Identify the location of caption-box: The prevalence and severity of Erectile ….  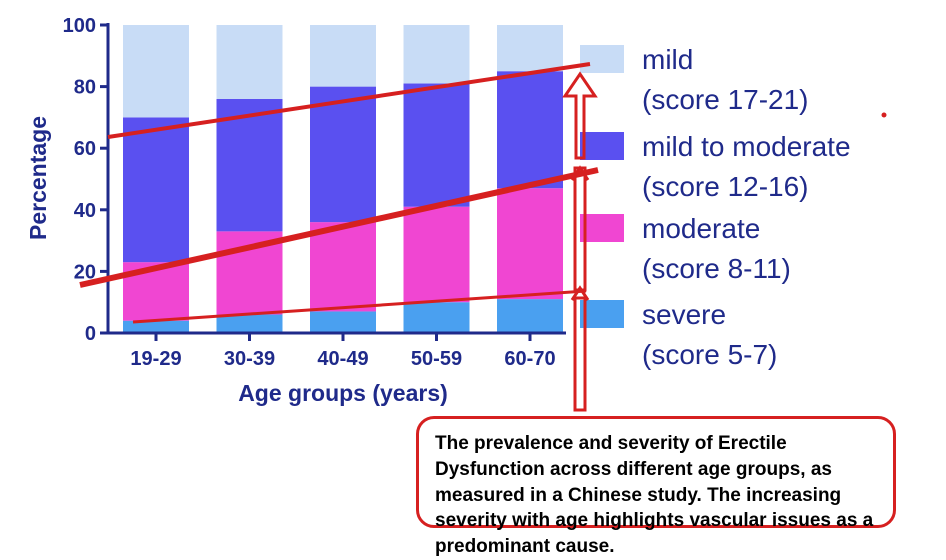
(656, 486).